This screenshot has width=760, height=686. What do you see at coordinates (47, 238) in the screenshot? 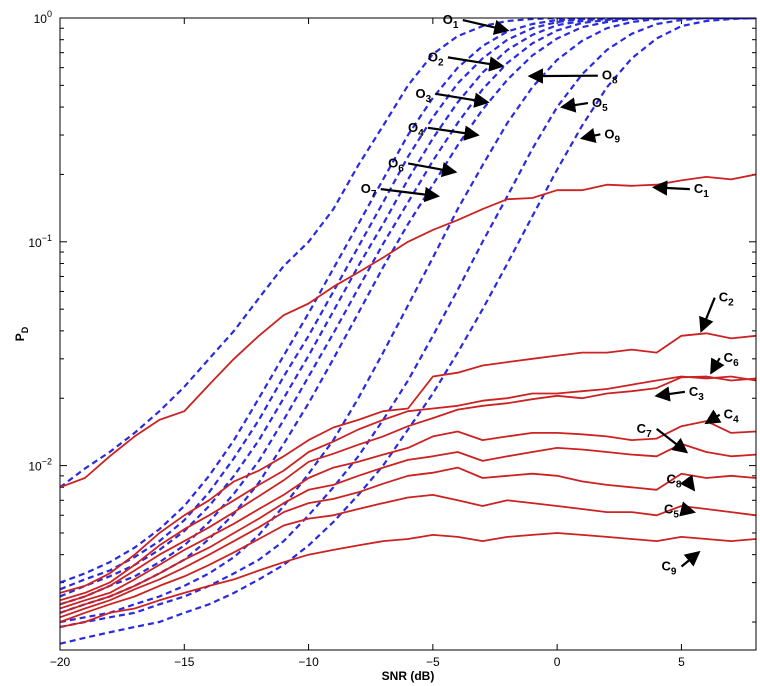
I see `y-tick-exponent: −1` at bounding box center [47, 238].